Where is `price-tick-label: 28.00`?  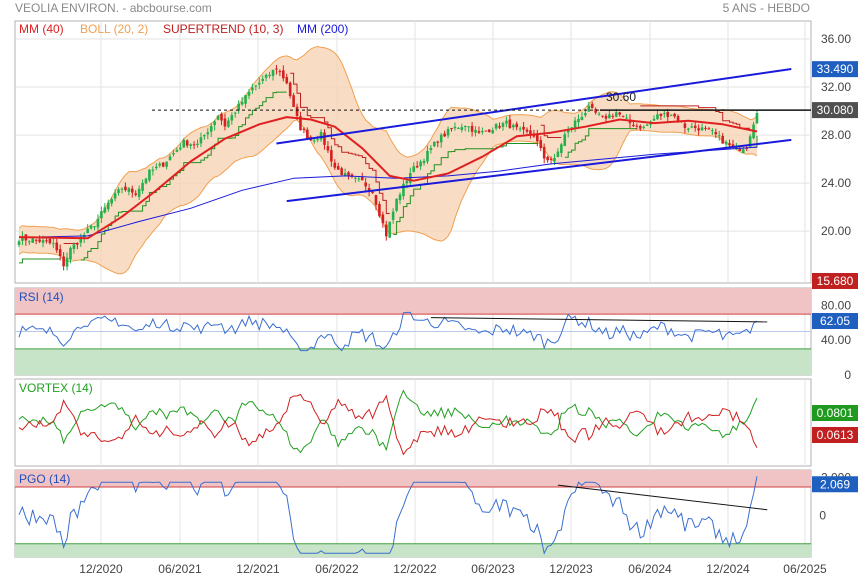 price-tick-label: 28.00 is located at coordinates (836, 135).